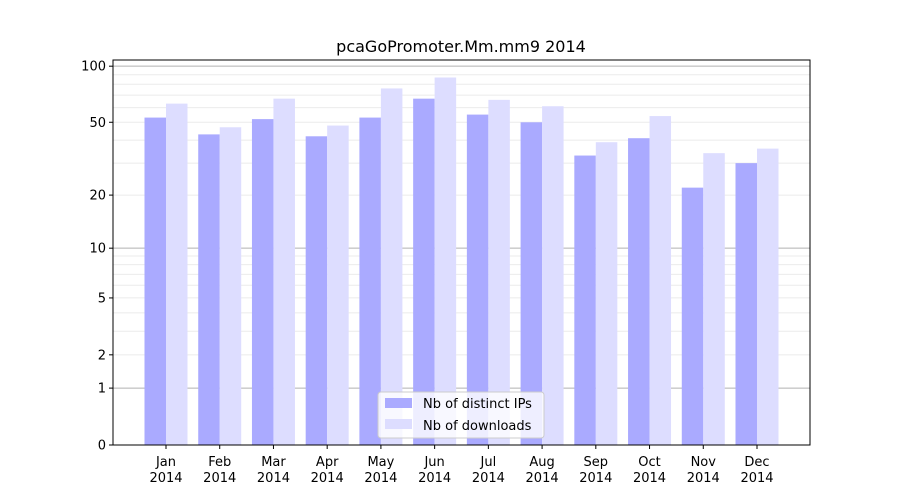  I want to click on y-tick-label: 1, so click(102, 389).